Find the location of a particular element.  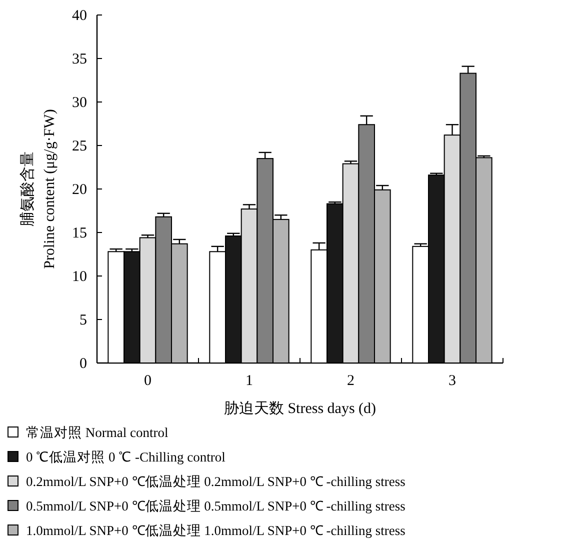

y-tick-label: 0 is located at coordinates (83, 364).